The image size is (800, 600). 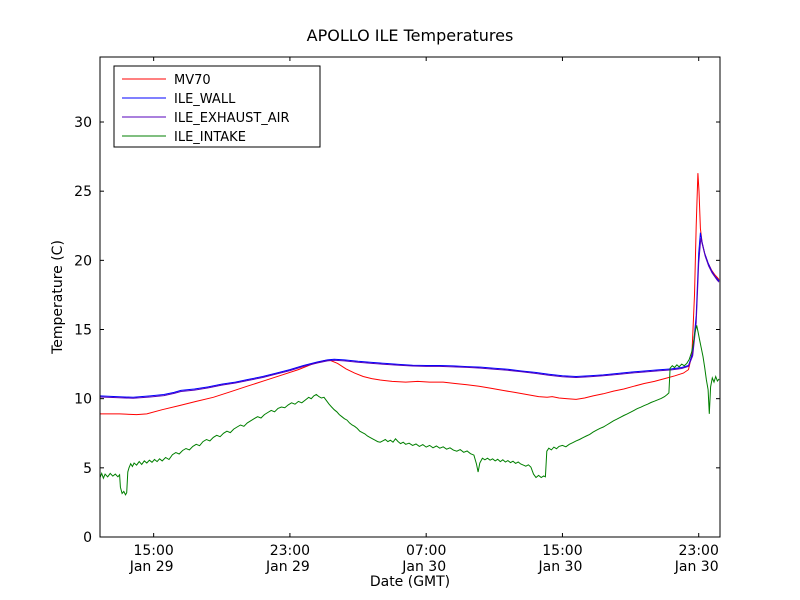 I want to click on legend-label-ile_intake: ILE_INTAKE, so click(x=210, y=137).